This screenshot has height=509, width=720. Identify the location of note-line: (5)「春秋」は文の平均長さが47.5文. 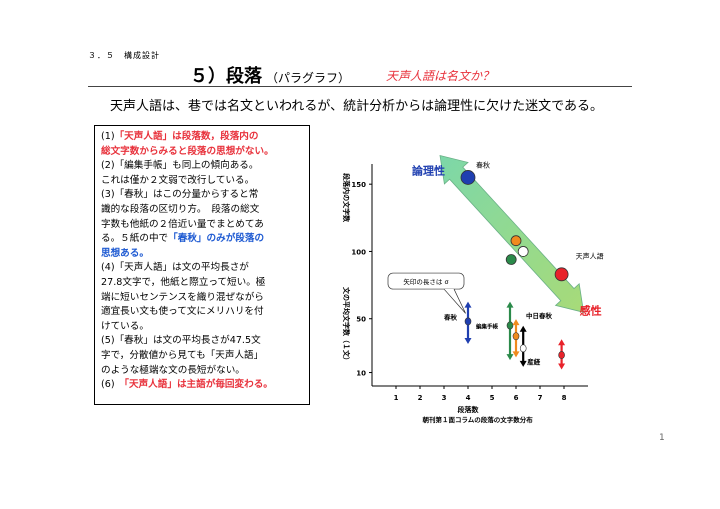
(203, 341).